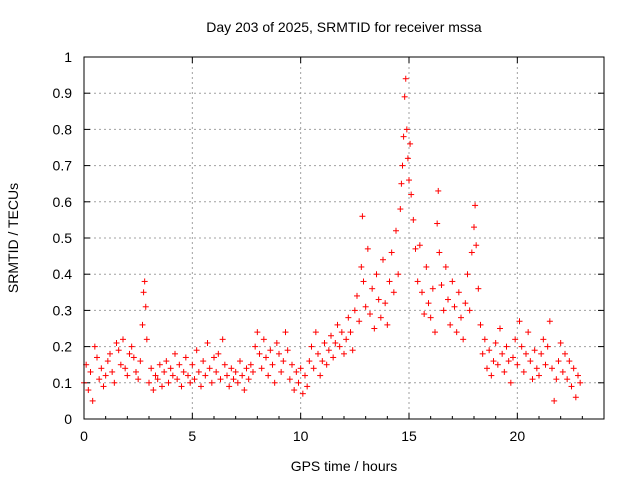 This screenshot has height=480, width=640. I want to click on y-axis-label: SRMTID / TECUs, so click(13, 238).